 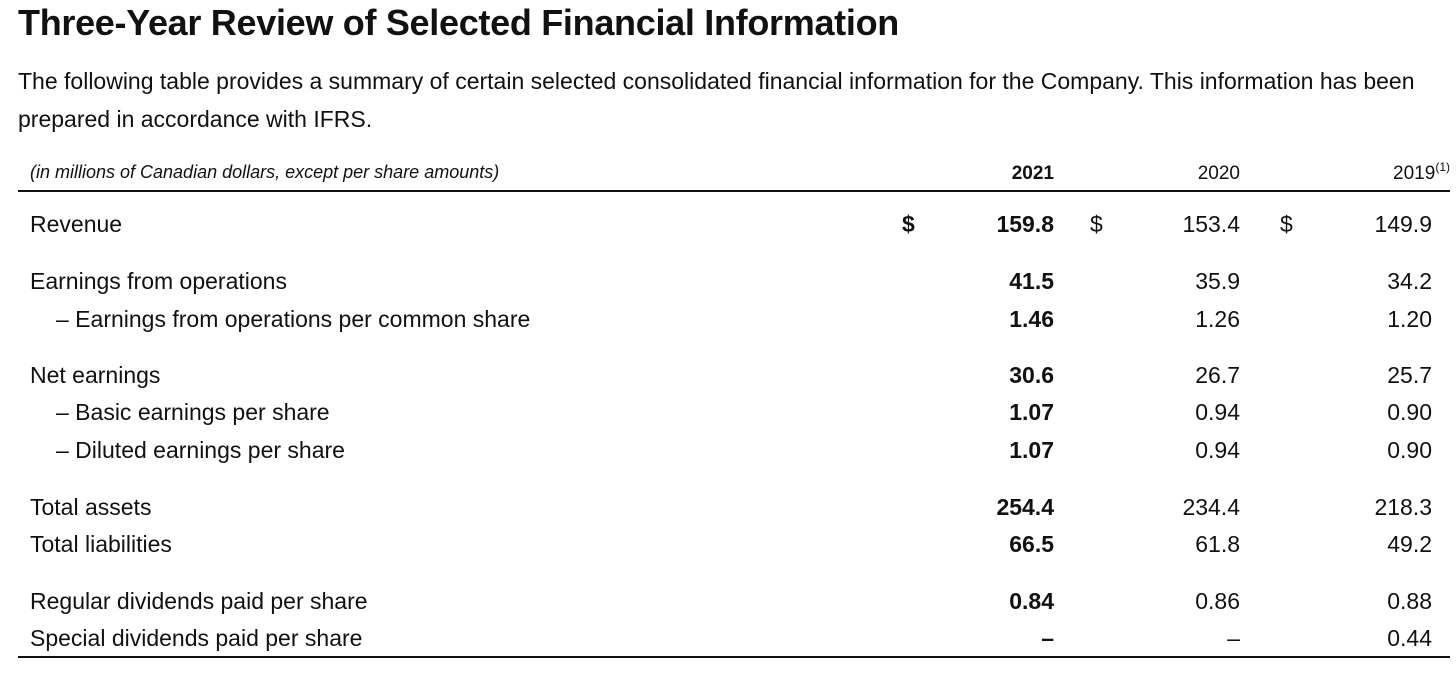 I want to click on value-2020: 26.7, so click(x=1217, y=375).